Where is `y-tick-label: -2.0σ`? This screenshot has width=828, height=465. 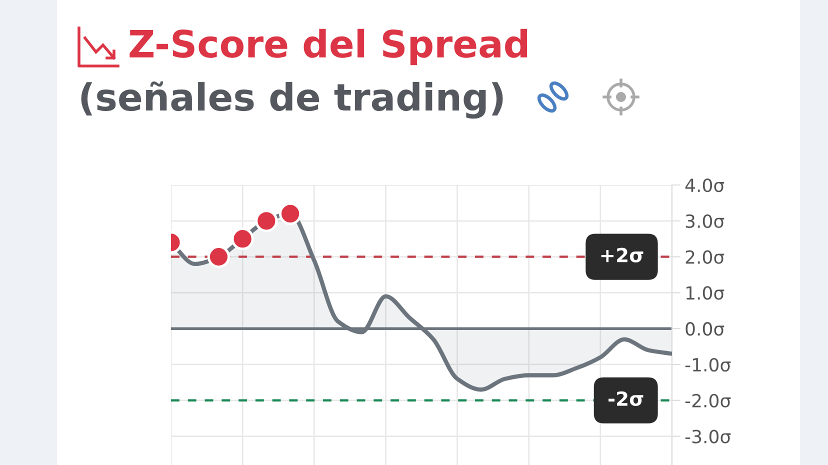 y-tick-label: -2.0σ is located at coordinates (708, 401).